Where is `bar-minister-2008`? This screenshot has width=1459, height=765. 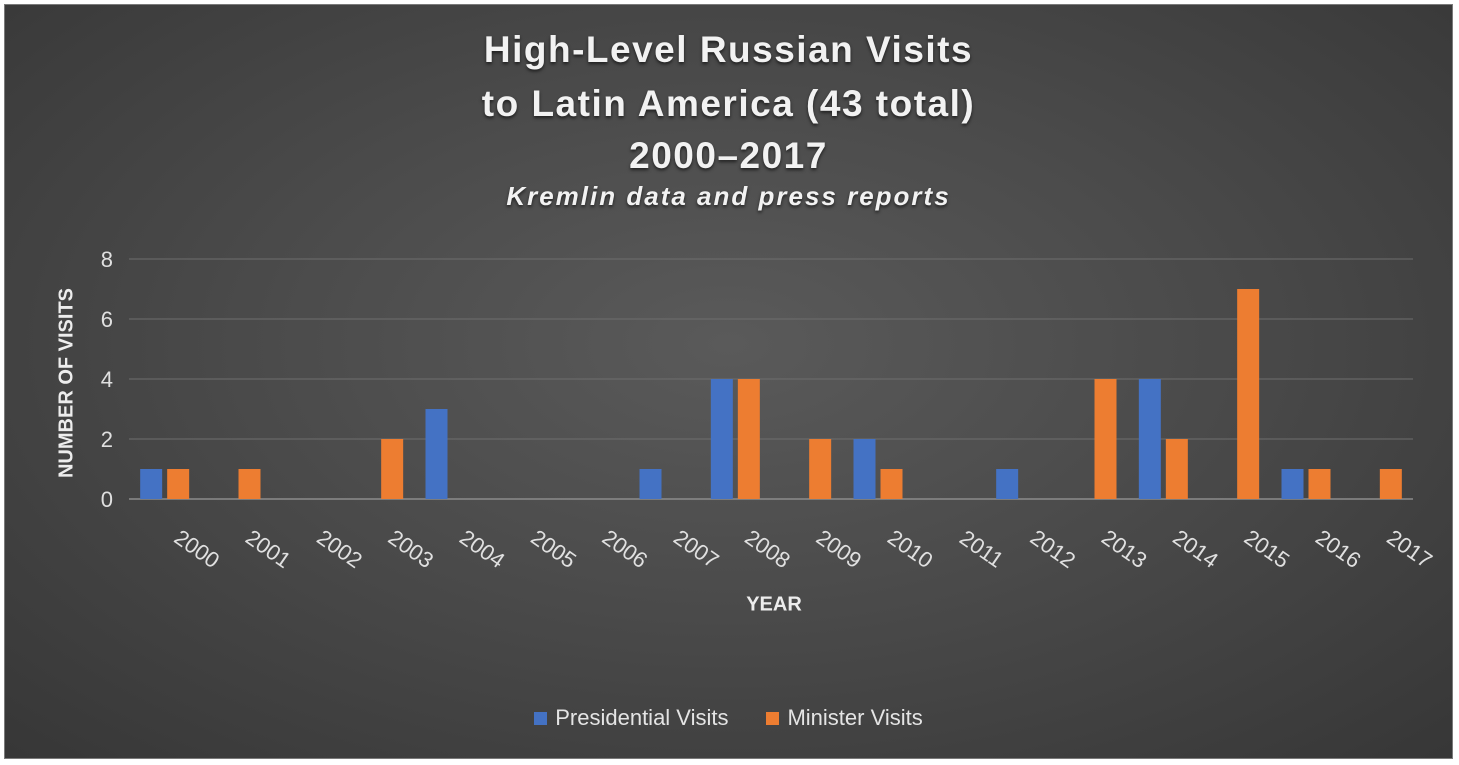
bar-minister-2008 is located at coordinates (748, 439).